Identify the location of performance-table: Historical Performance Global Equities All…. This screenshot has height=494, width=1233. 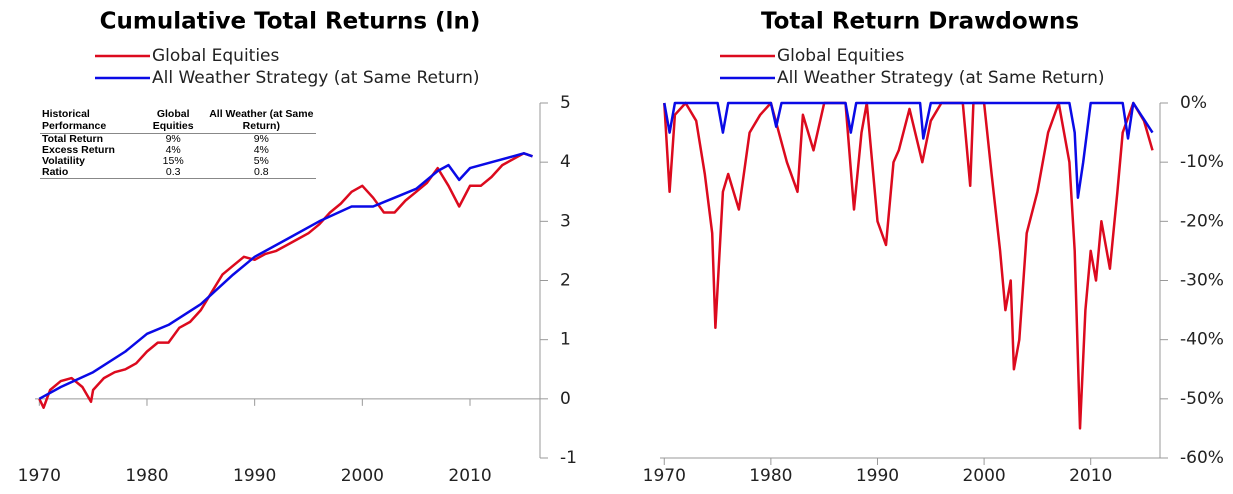
(178, 143).